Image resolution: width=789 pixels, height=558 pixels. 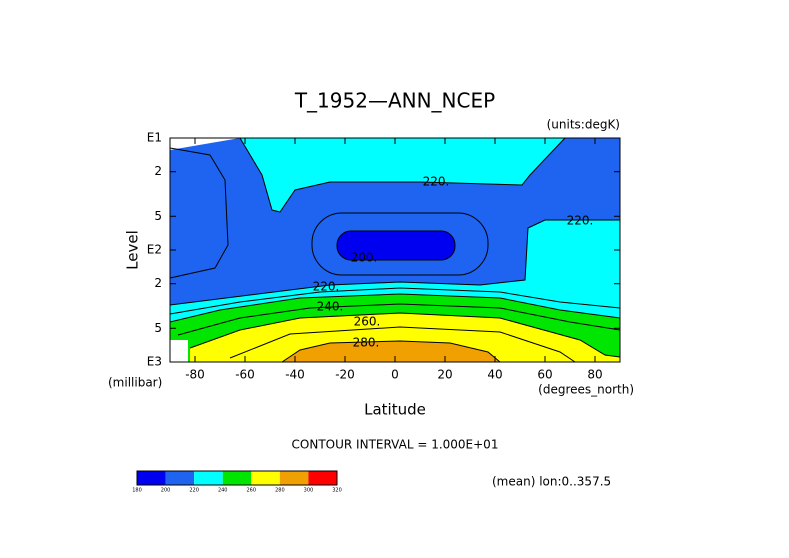 What do you see at coordinates (137, 491) in the screenshot?
I see `colorbar-label: 180` at bounding box center [137, 491].